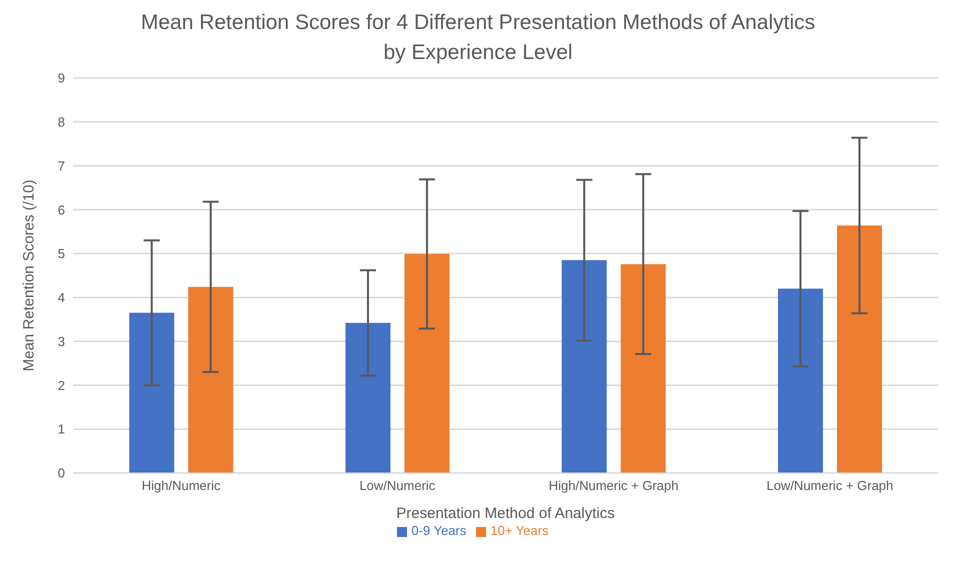 This screenshot has height=569, width=956. Describe the element at coordinates (61, 210) in the screenshot. I see `y-tick-label: 6` at that location.